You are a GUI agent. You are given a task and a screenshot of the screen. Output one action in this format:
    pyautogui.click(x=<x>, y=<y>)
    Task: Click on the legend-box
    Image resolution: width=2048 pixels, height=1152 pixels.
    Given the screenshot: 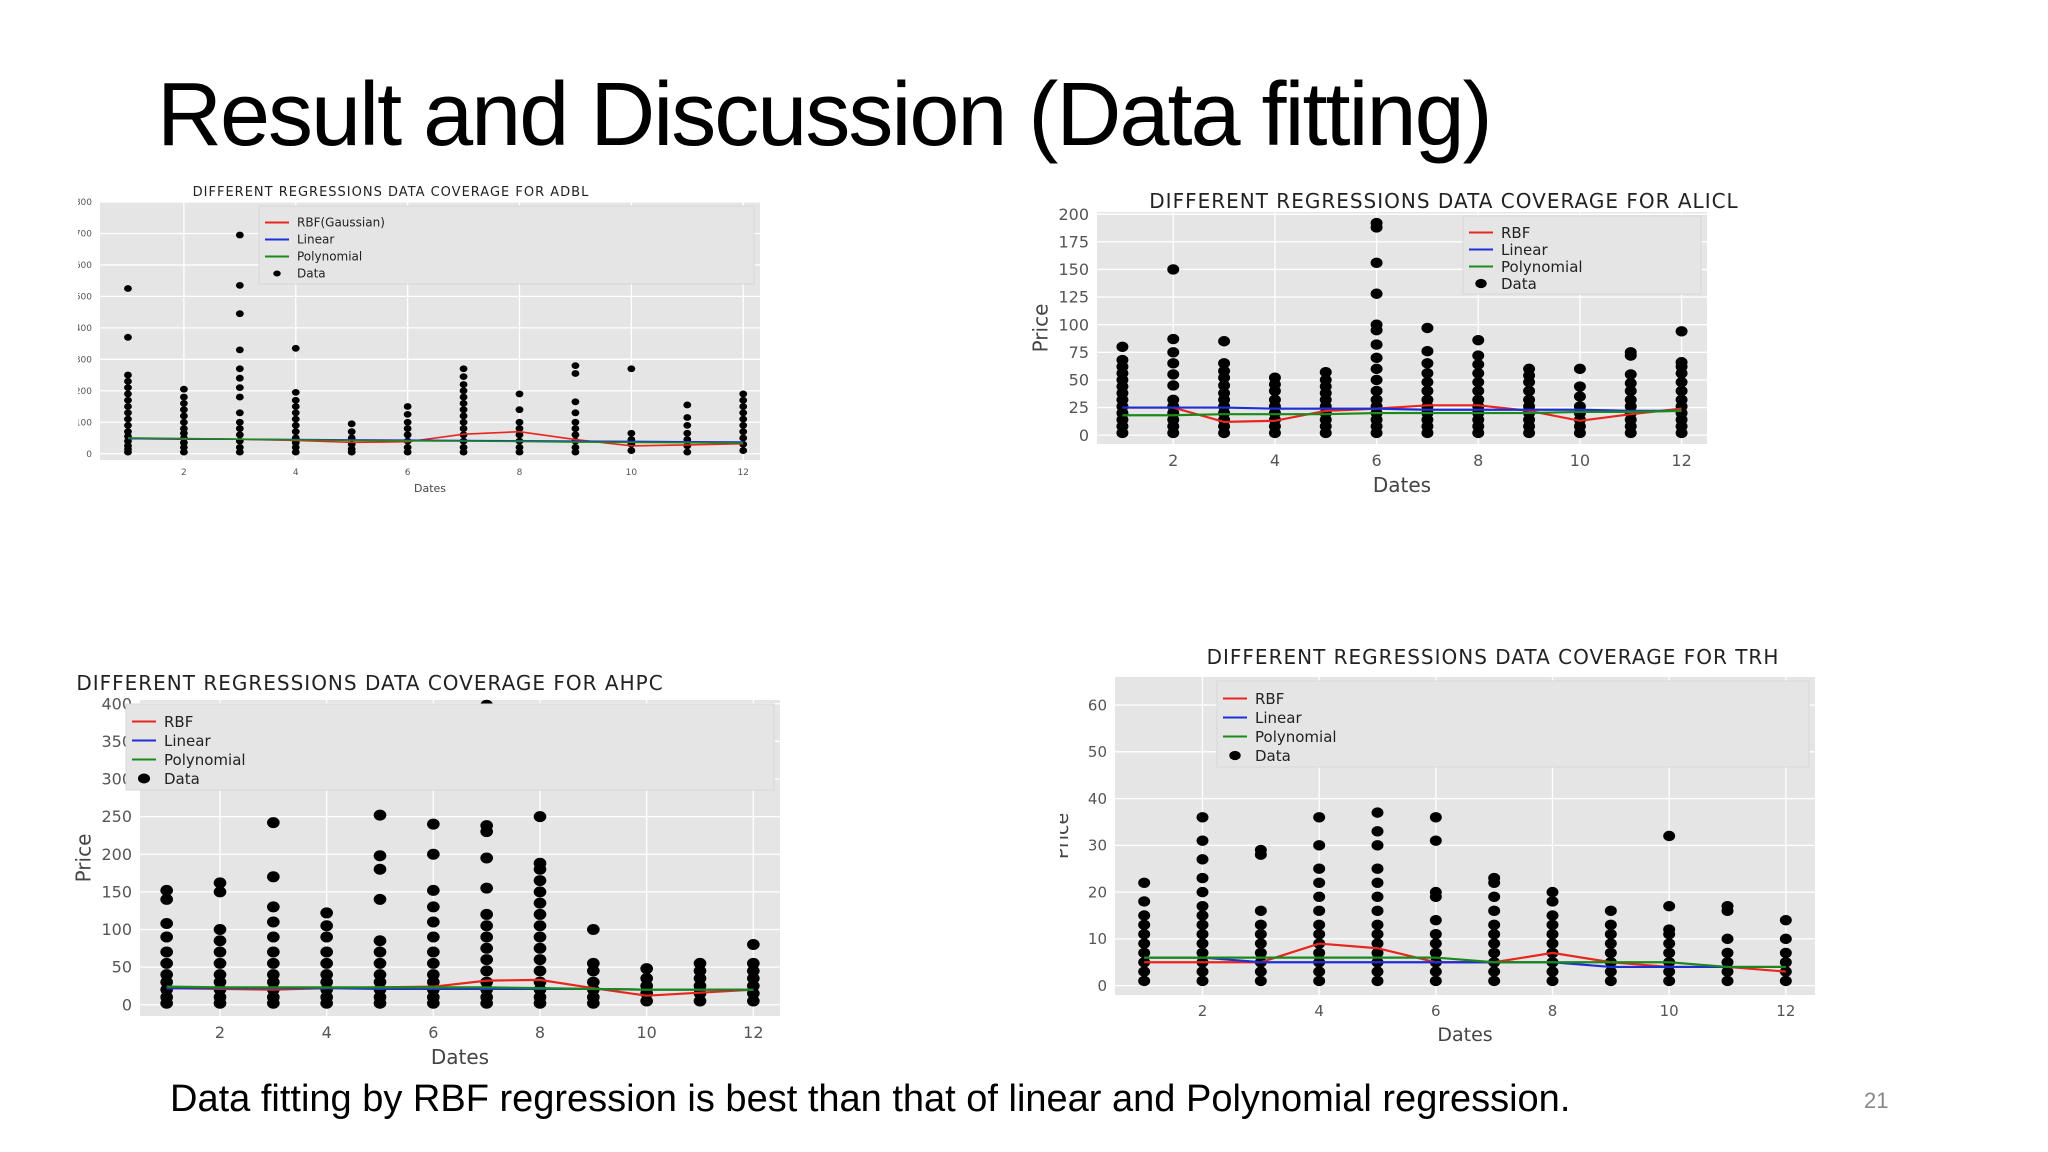 What is the action you would take?
    pyautogui.click(x=1513, y=724)
    